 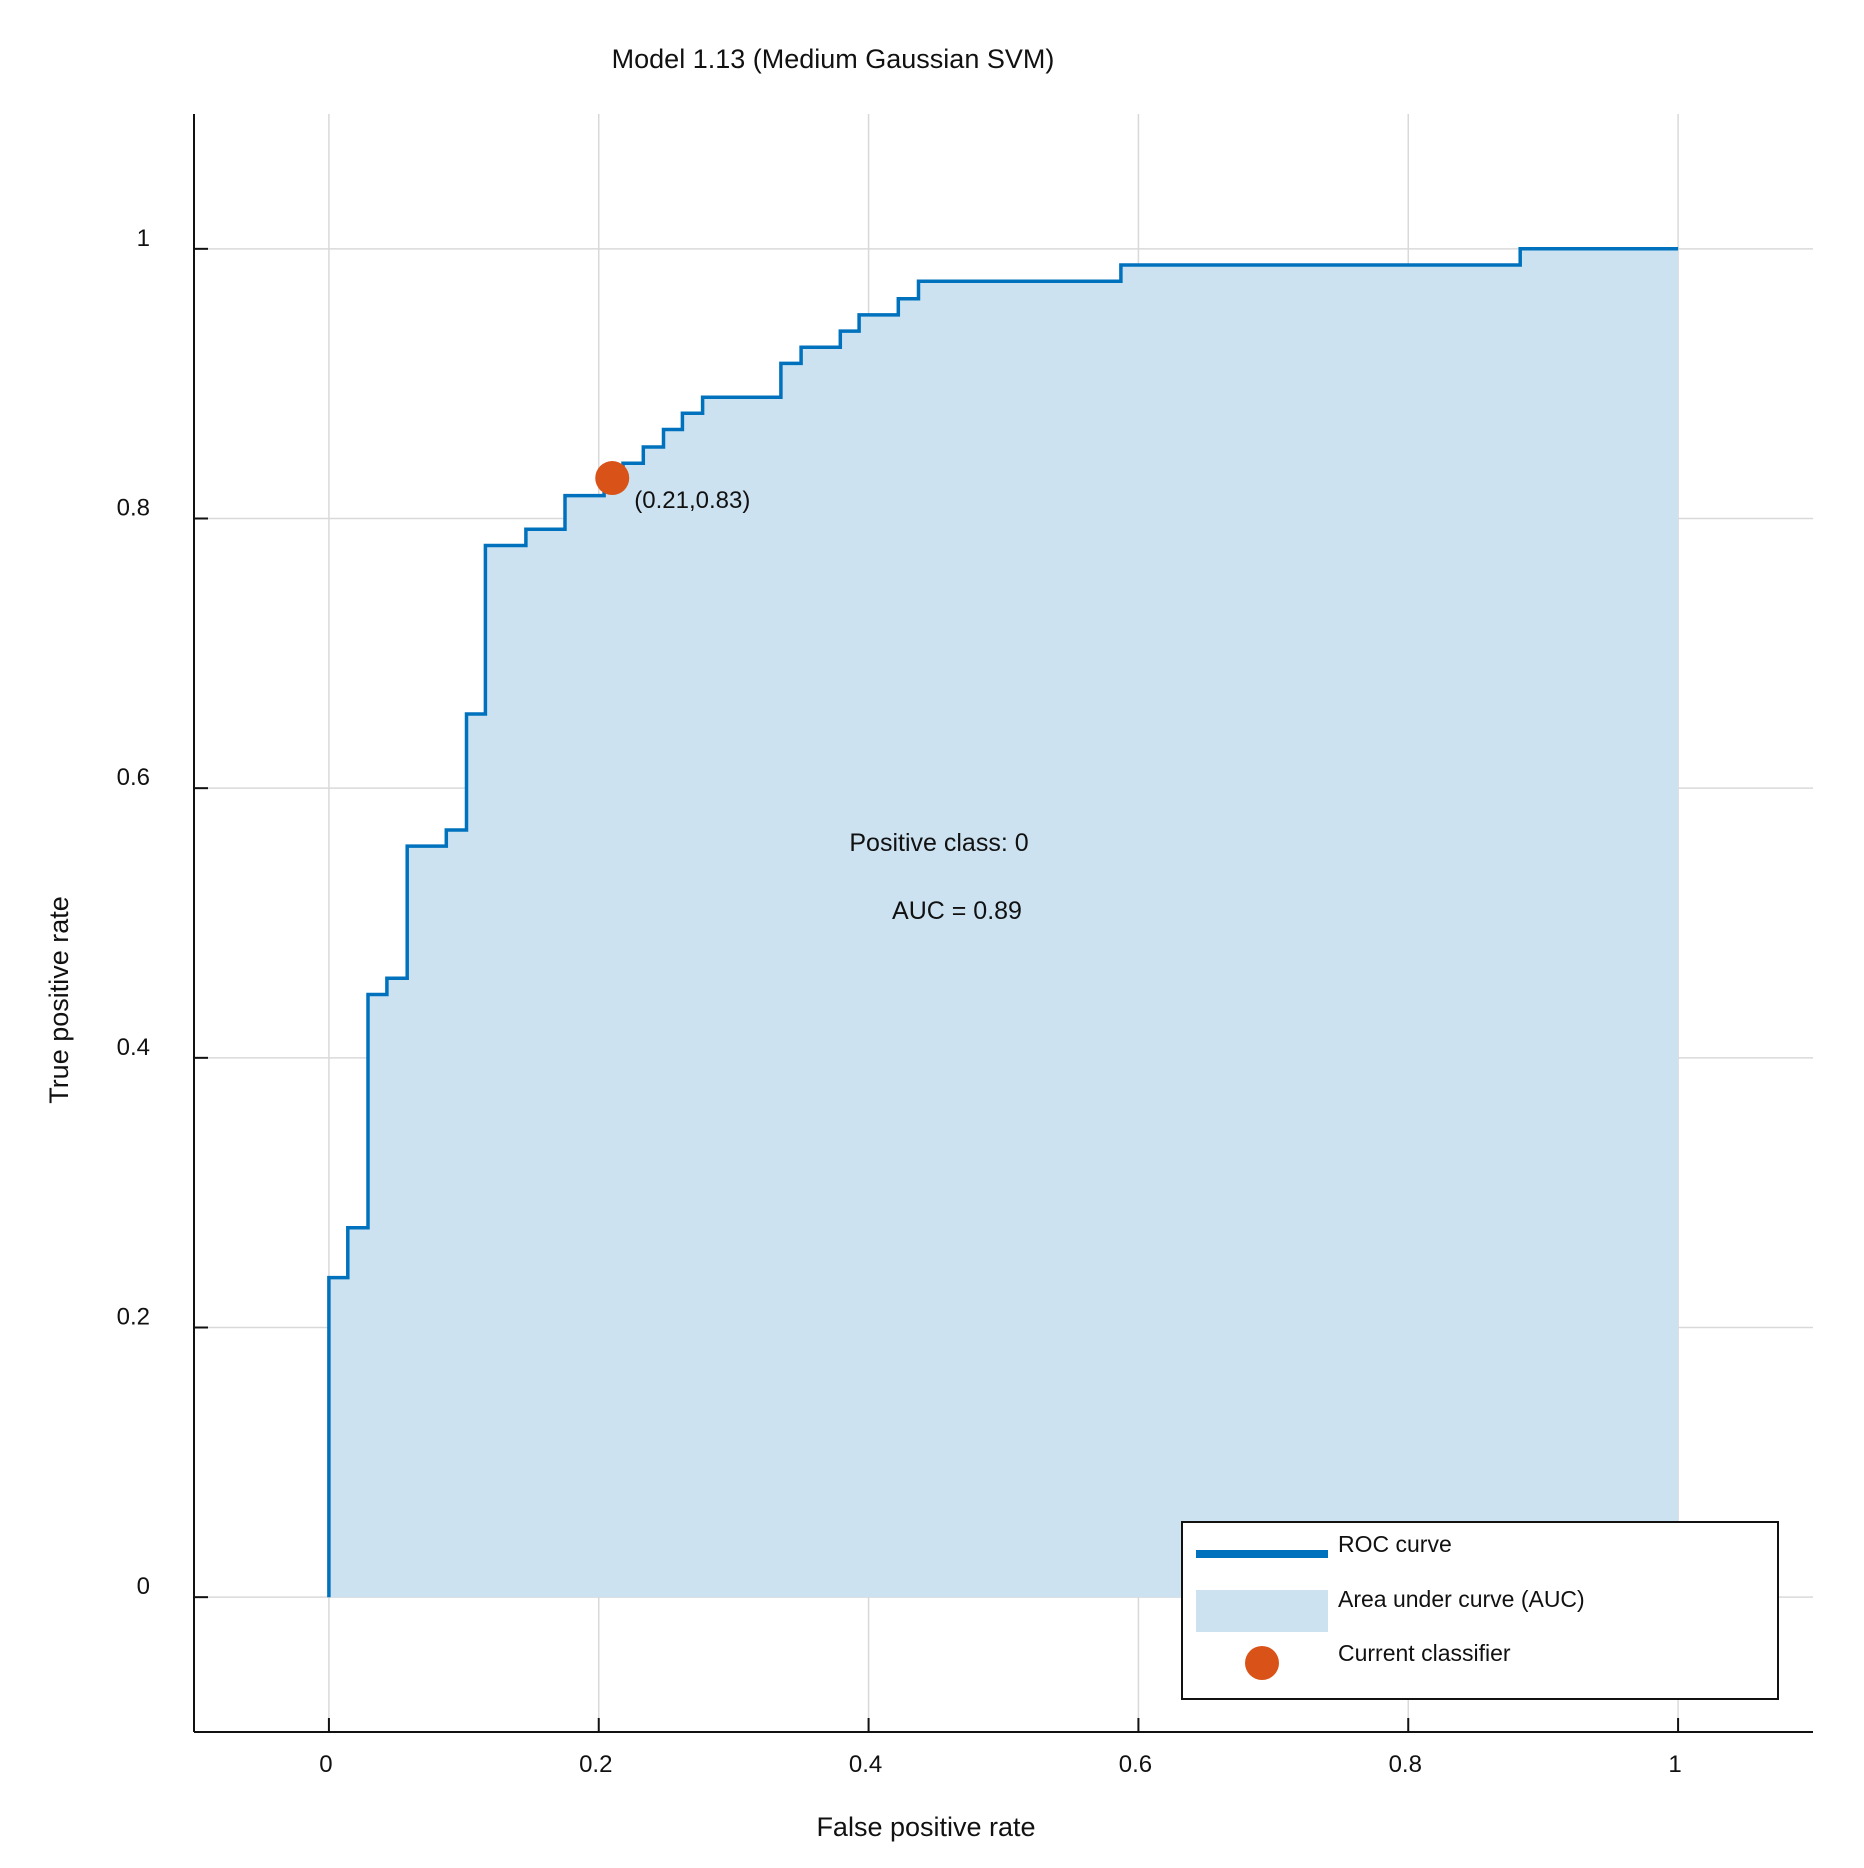 I want to click on chart-title: Model 1.13 (Medium Gaussian SVM), so click(x=833, y=59).